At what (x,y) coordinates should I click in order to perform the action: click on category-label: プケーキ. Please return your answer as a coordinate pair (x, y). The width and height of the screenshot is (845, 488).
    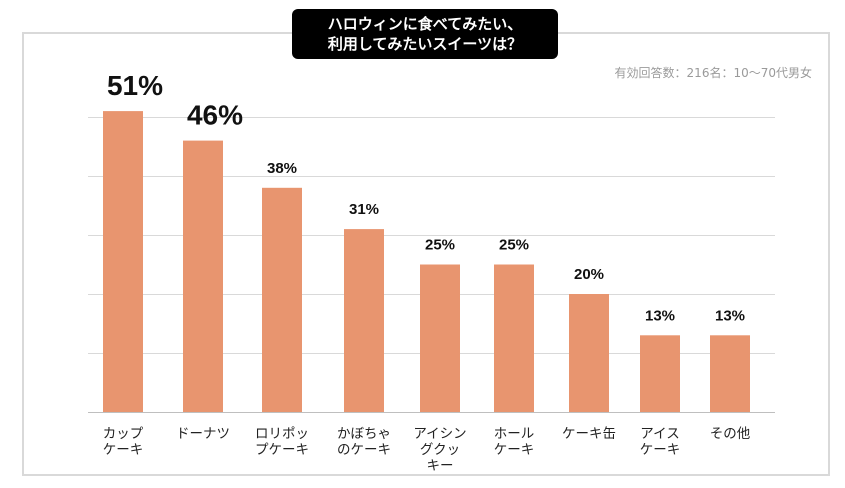
    Looking at the image, I should click on (282, 450).